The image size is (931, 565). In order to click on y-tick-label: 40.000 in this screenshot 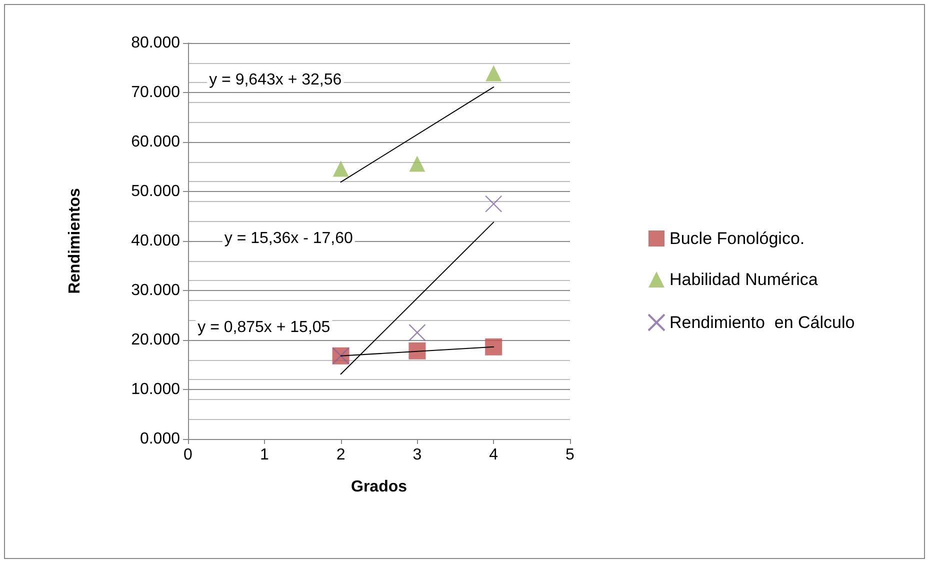, I will do `click(155, 241)`.